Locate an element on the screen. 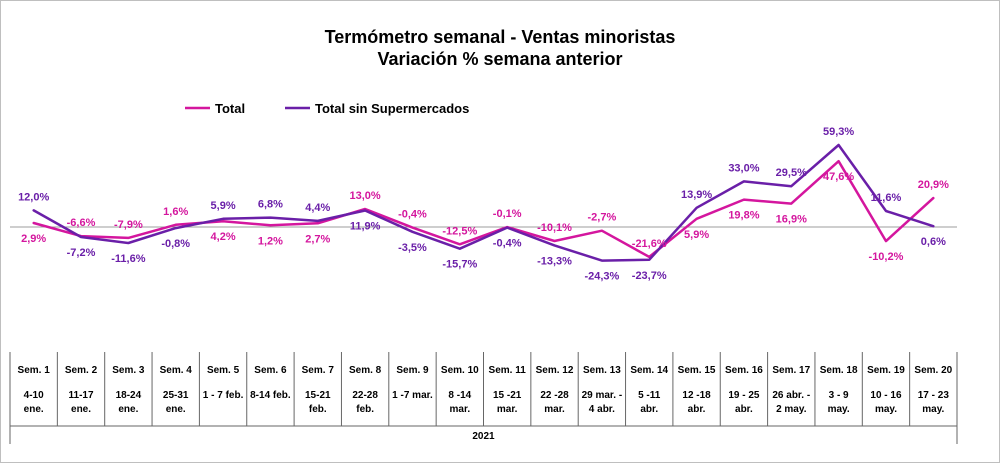  data-label-total-sin-supermercados: 33,0% is located at coordinates (743, 168).